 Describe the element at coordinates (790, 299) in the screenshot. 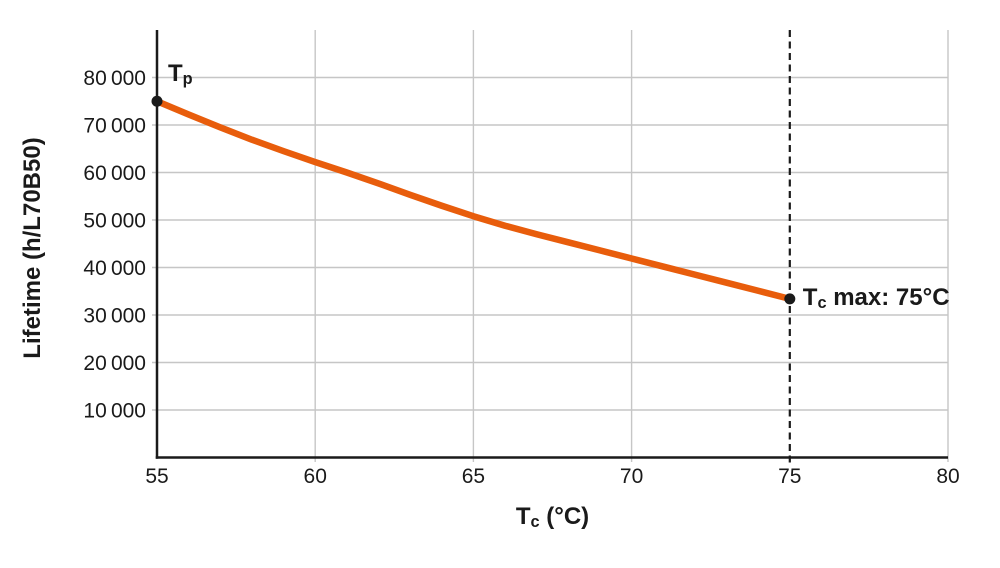

I see `data-point-tc-max` at that location.